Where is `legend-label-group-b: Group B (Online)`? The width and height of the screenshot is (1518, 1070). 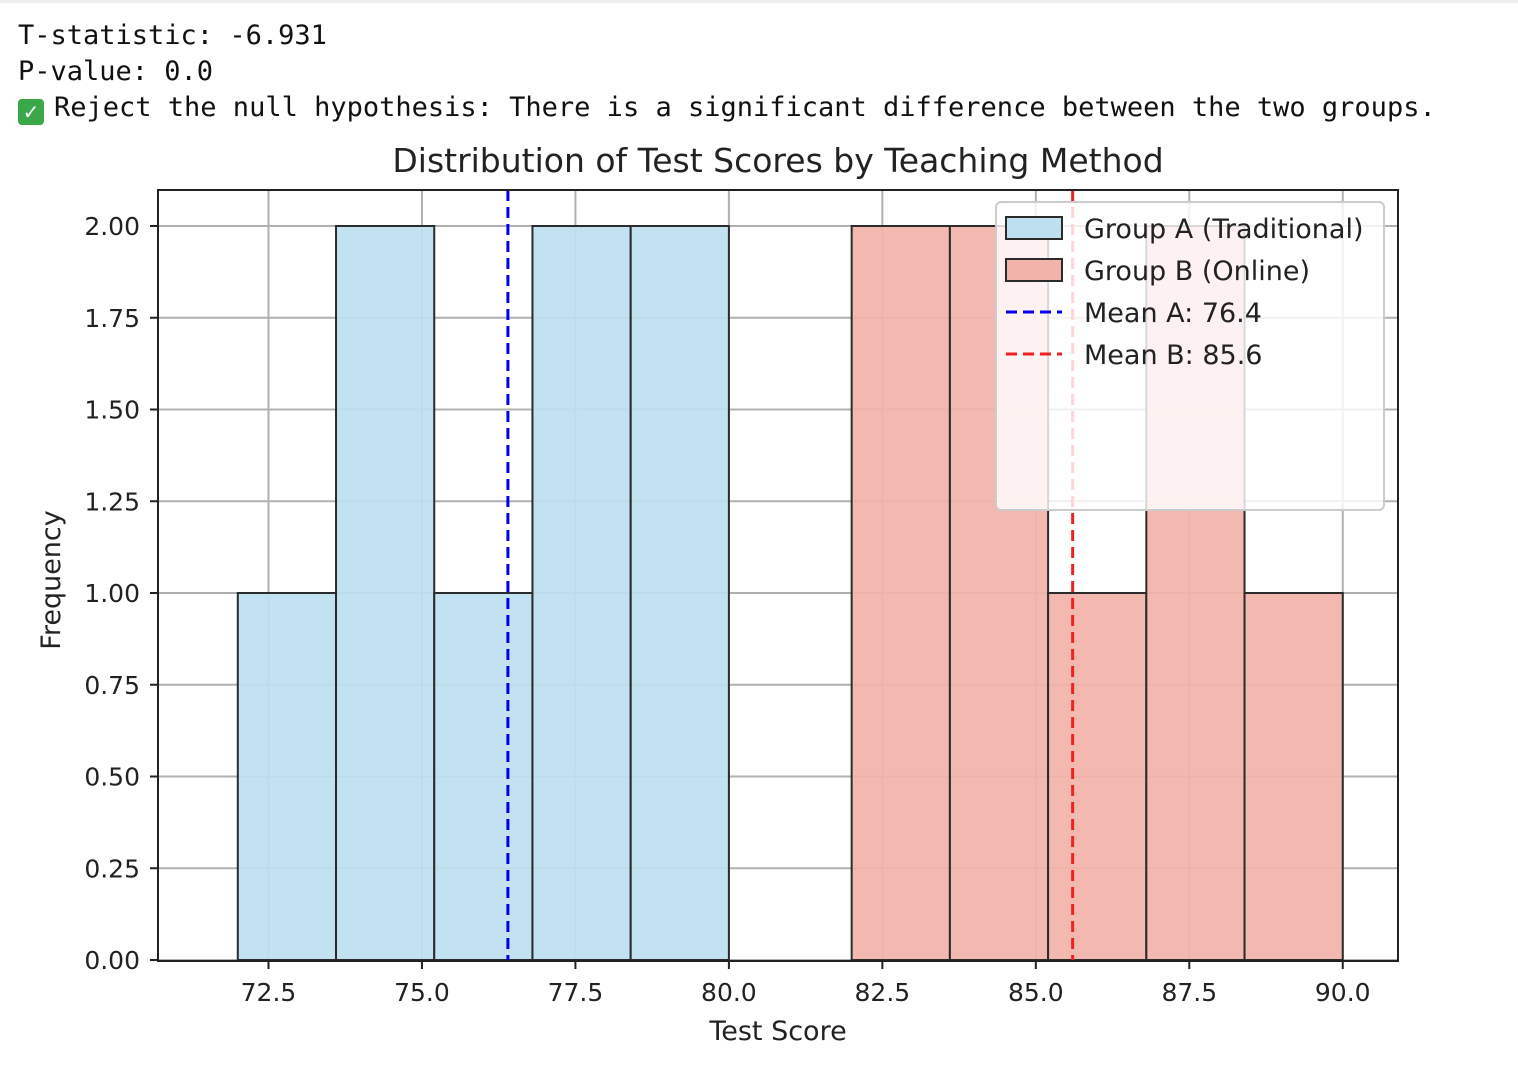 legend-label-group-b: Group B (Online) is located at coordinates (1197, 271).